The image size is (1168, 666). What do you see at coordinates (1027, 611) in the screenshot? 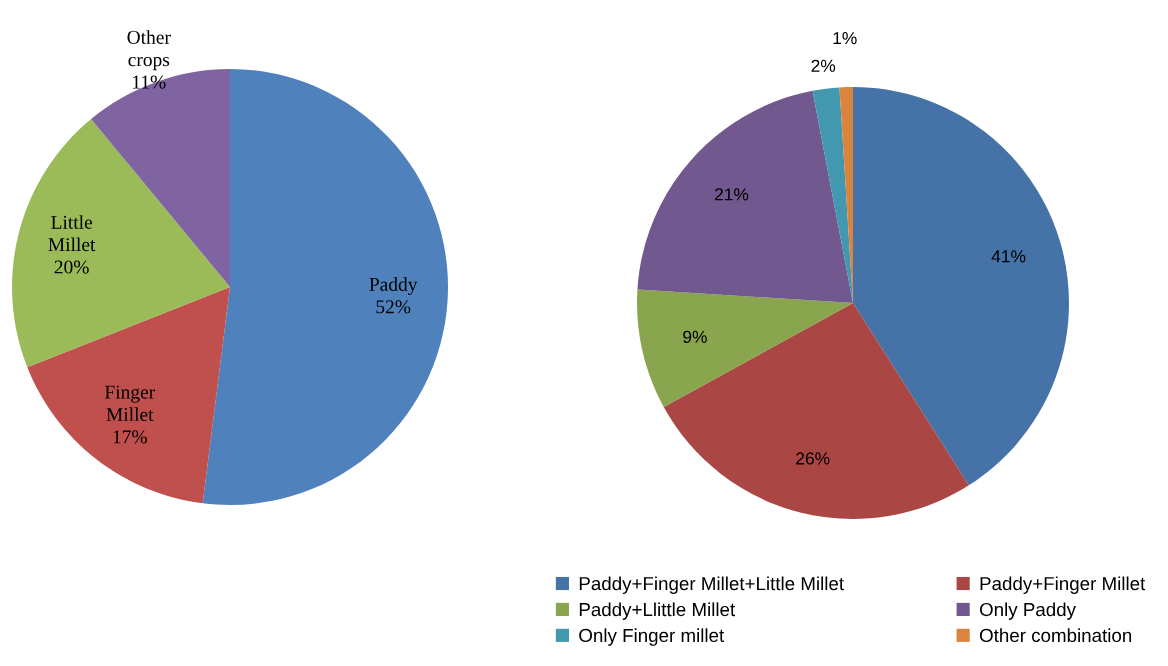
I see `legend-label: Only Paddy` at bounding box center [1027, 611].